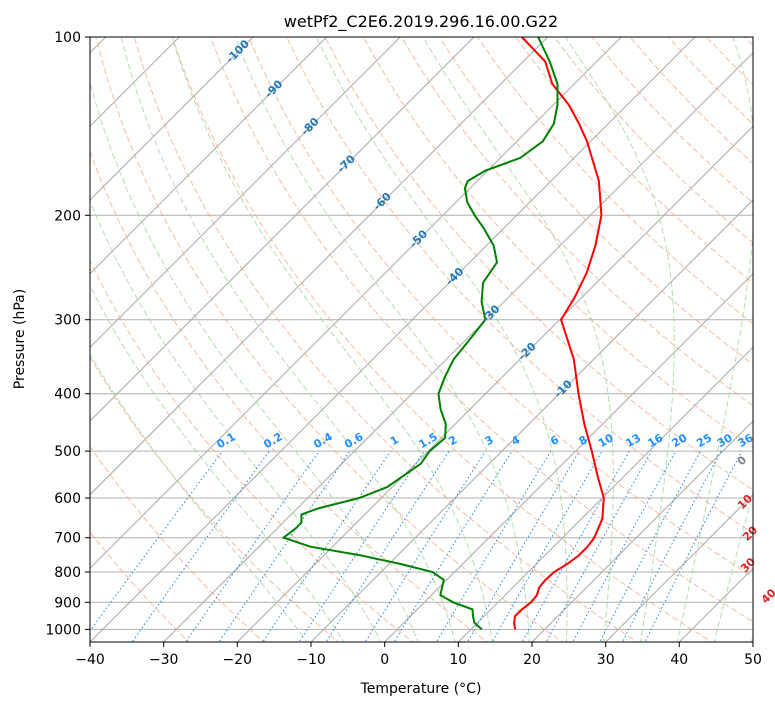 This screenshot has height=708, width=775. I want to click on y-tick-label: 1000, so click(63, 630).